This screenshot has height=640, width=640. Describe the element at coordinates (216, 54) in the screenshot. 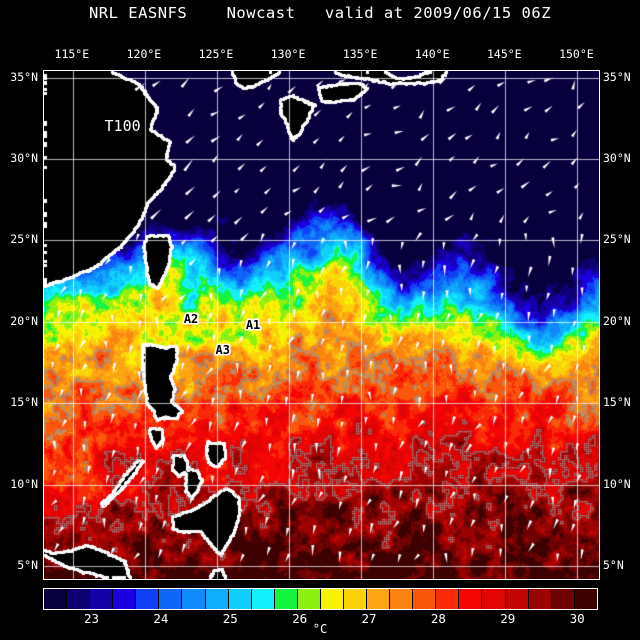

I see `lon-tick-label-125: 125°E` at that location.